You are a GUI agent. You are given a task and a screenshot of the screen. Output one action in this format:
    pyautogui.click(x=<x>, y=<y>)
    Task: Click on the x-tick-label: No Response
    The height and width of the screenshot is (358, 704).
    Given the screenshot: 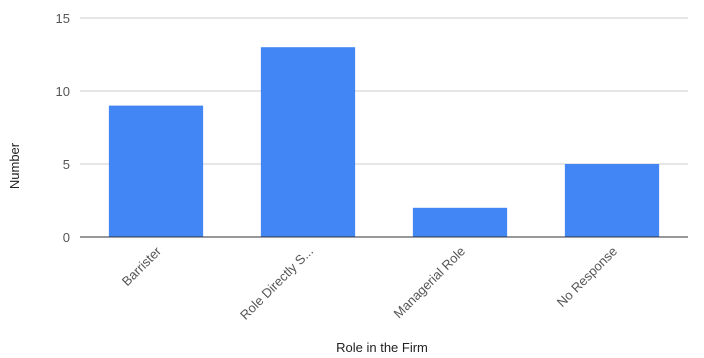 What is the action you would take?
    pyautogui.click(x=587, y=277)
    